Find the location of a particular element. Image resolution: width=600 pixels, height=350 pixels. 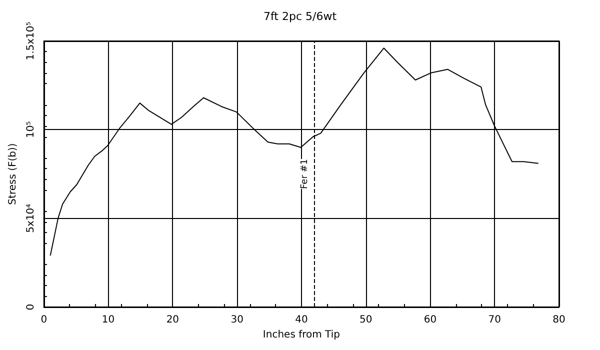

x-axis-title: Inches from Tip is located at coordinates (301, 334).